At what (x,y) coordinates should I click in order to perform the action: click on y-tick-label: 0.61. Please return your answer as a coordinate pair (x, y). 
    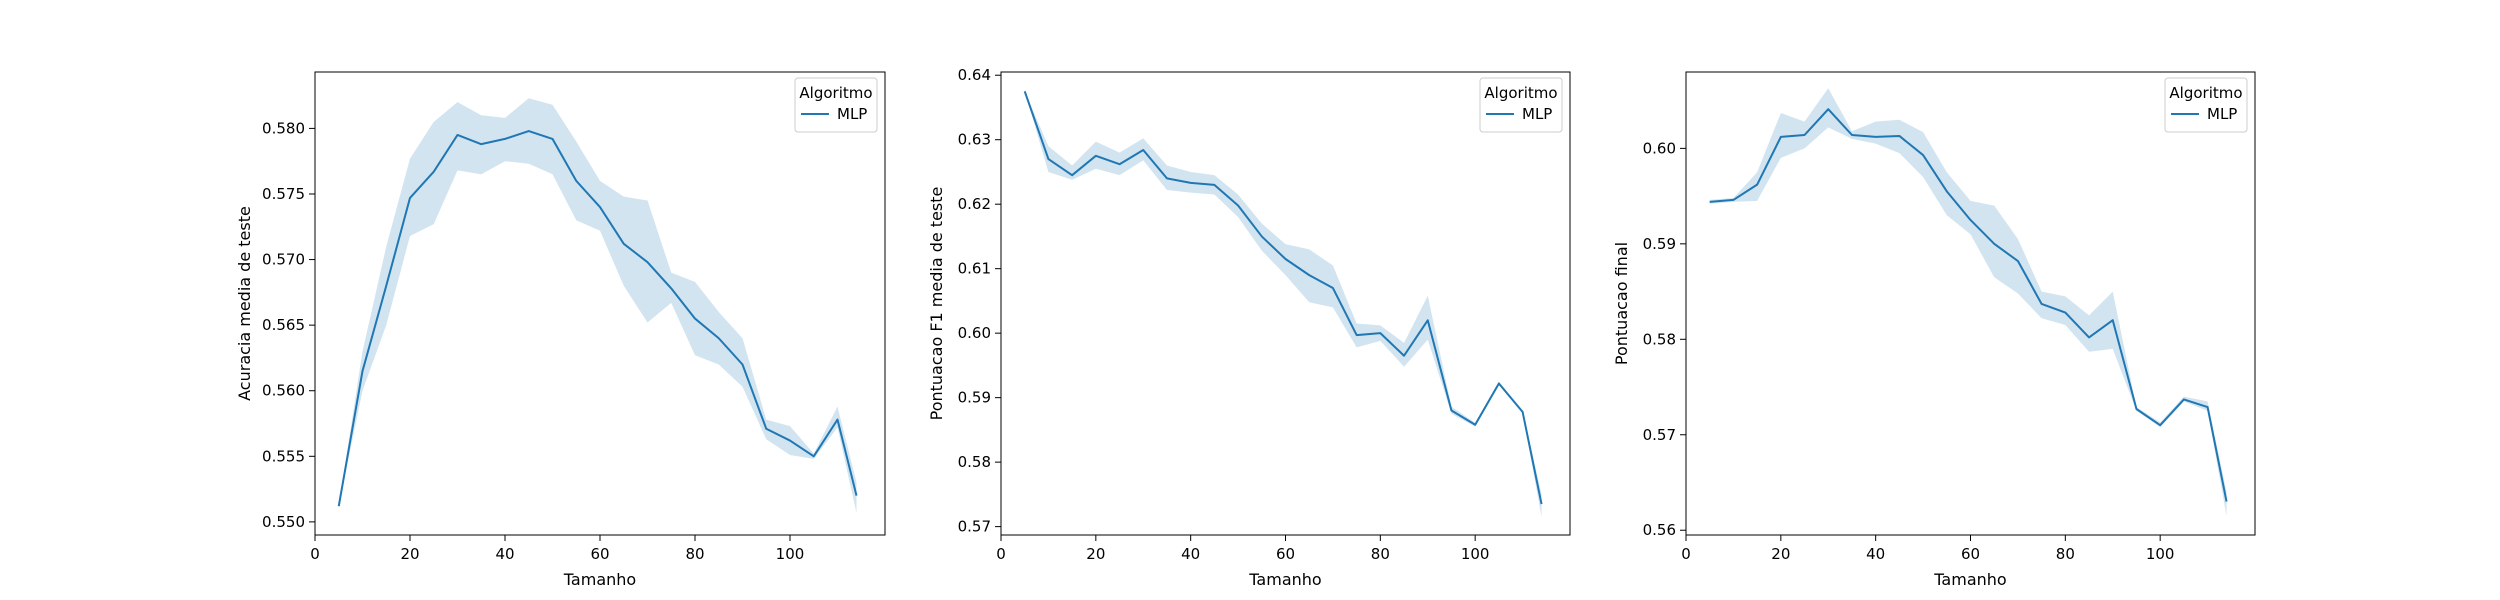
    Looking at the image, I should click on (974, 269).